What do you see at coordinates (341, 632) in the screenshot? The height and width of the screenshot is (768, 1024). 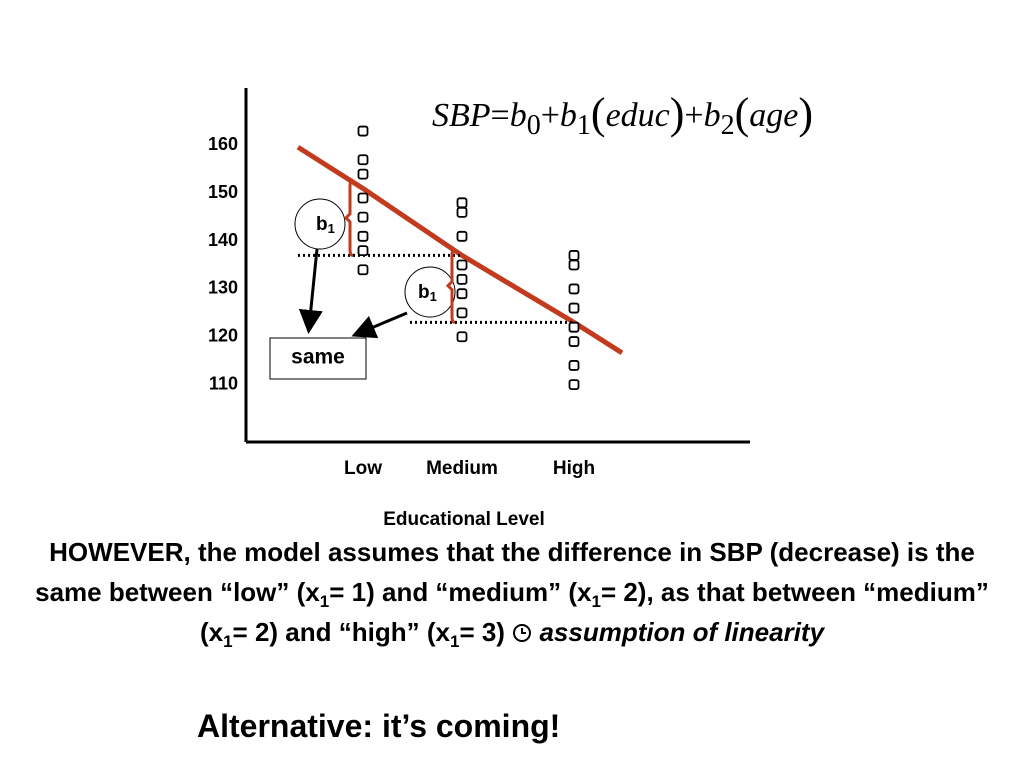 I see `body-part: = 2) and “high” (x` at bounding box center [341, 632].